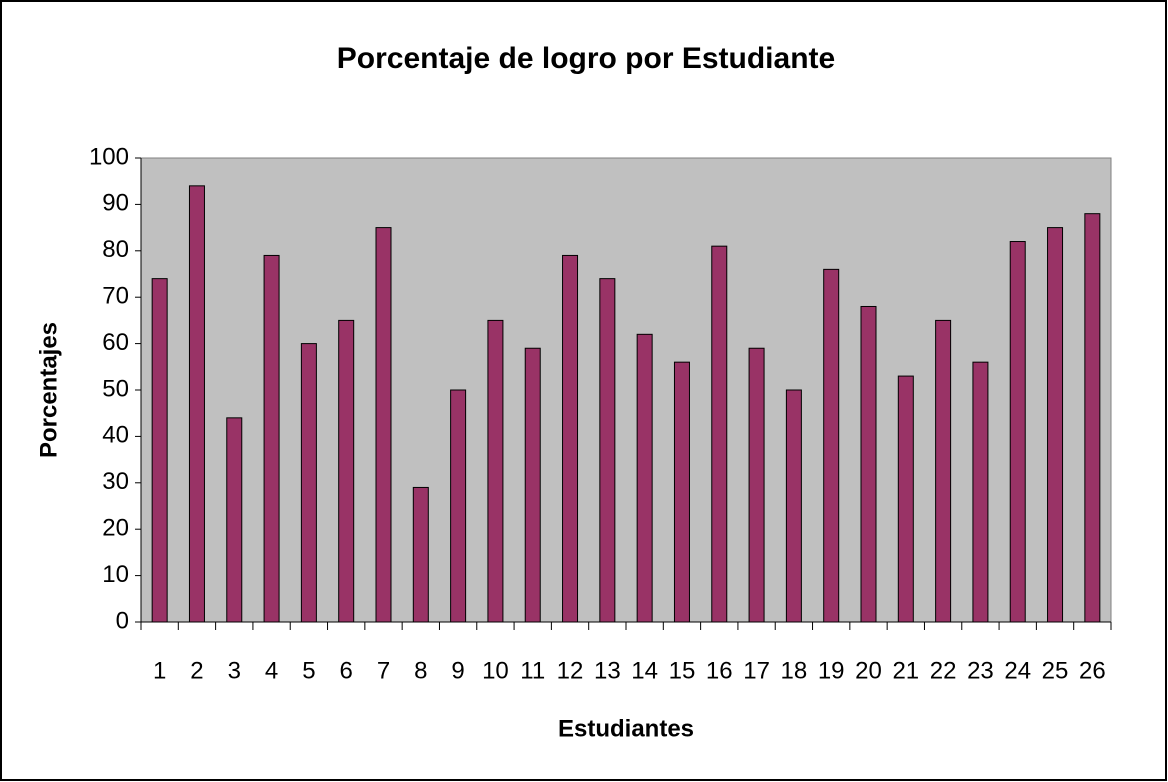 The image size is (1168, 782). What do you see at coordinates (457, 670) in the screenshot?
I see `x-tick-label: 9` at bounding box center [457, 670].